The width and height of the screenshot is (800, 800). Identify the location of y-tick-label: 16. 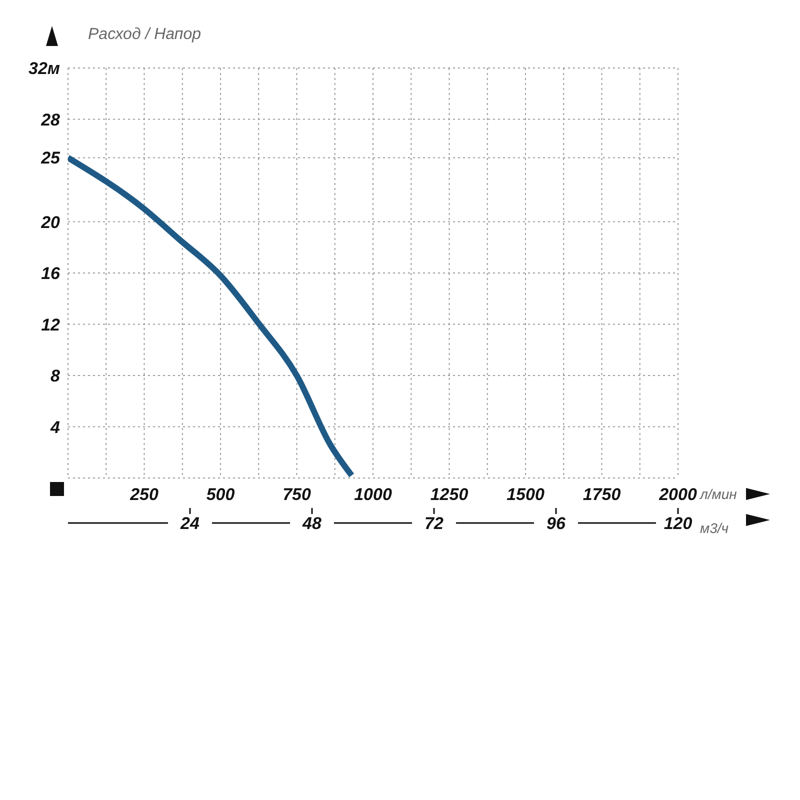
(51, 273).